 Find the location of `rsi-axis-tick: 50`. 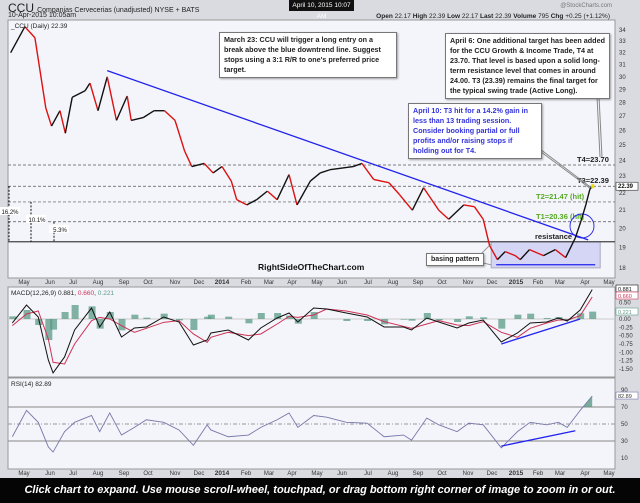

rsi-axis-tick: 50 is located at coordinates (624, 425).